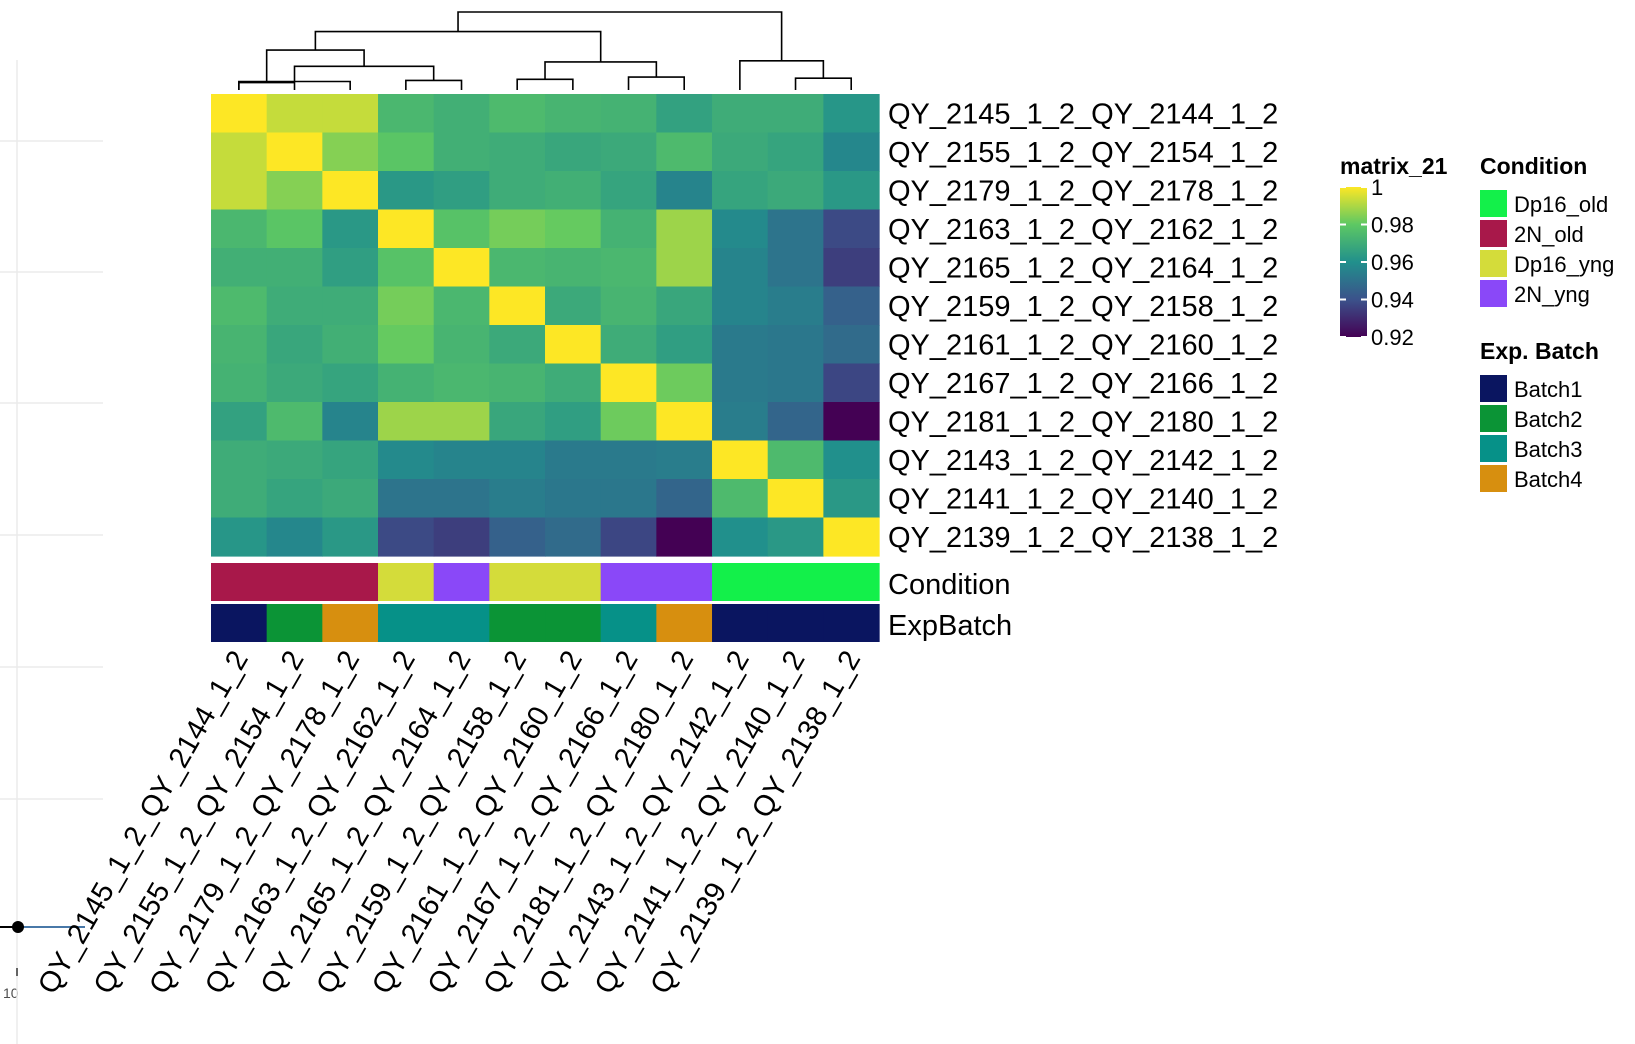  What do you see at coordinates (1547, 230) in the screenshot?
I see `condition-legend: Condition Dp16_old 2N_old Dp16_yng 2N_yng` at bounding box center [1547, 230].